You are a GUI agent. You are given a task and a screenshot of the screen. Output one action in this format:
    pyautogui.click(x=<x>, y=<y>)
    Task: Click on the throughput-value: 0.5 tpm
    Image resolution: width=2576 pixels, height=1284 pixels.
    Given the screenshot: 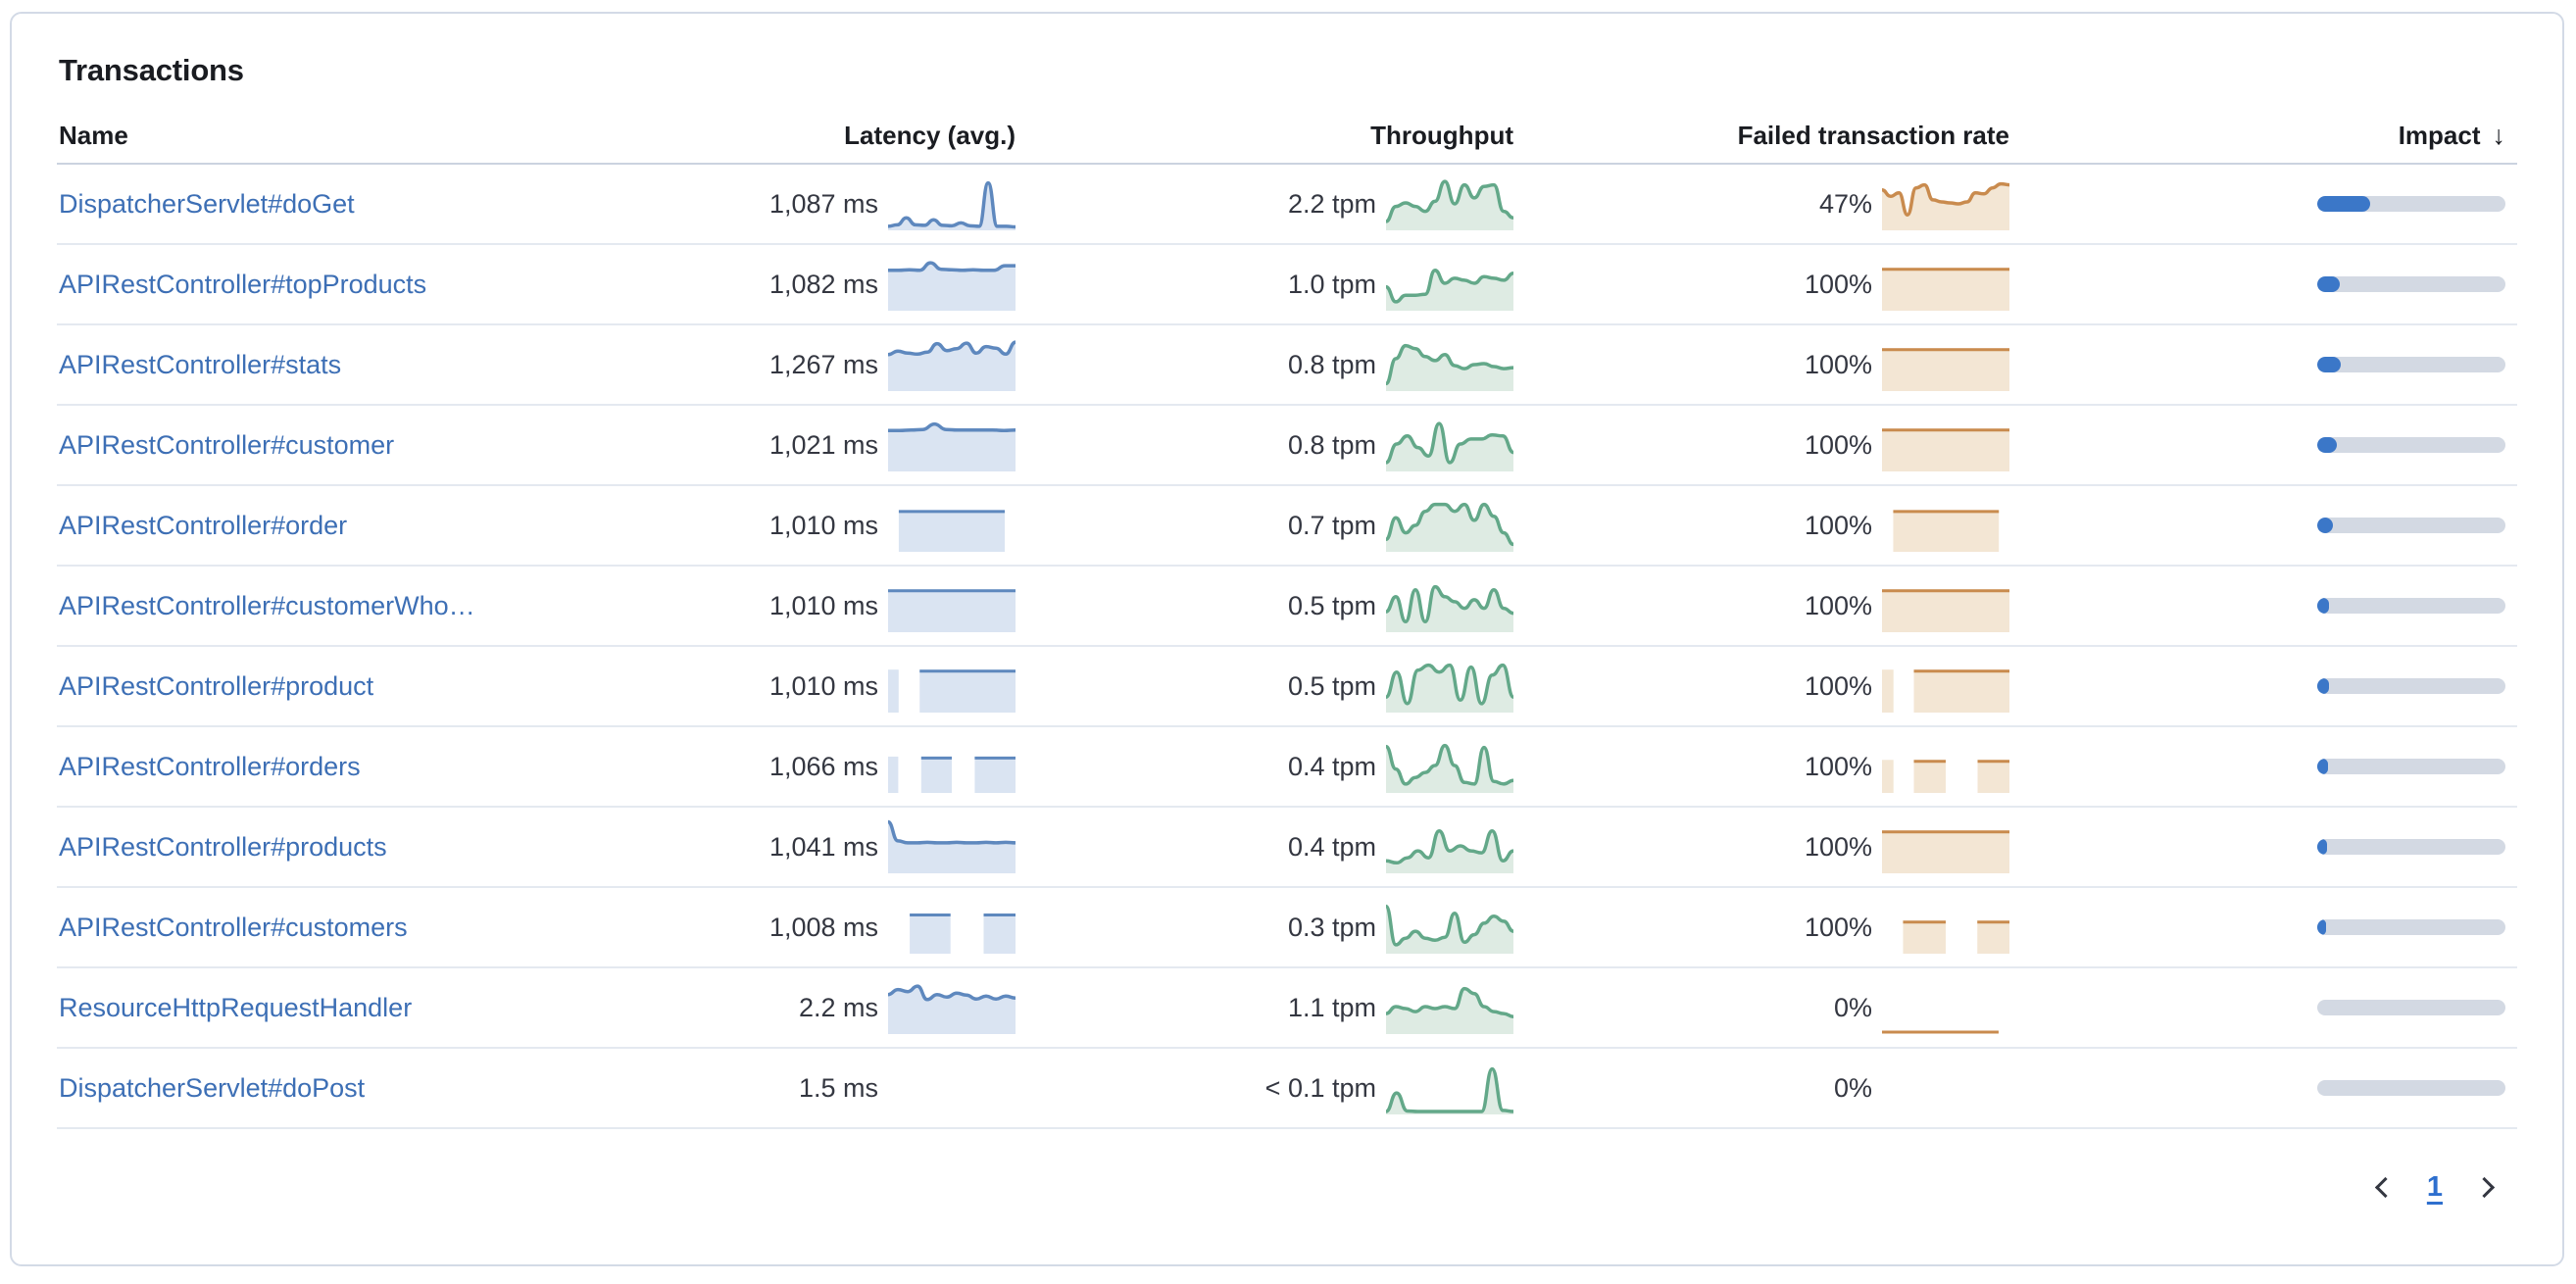 What is the action you would take?
    pyautogui.click(x=1331, y=685)
    